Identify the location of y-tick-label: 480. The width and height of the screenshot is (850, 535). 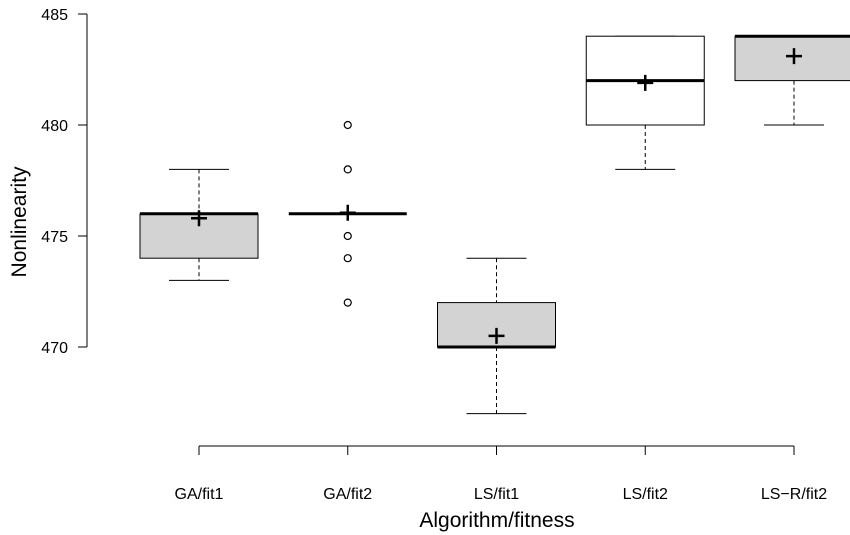
(54, 126).